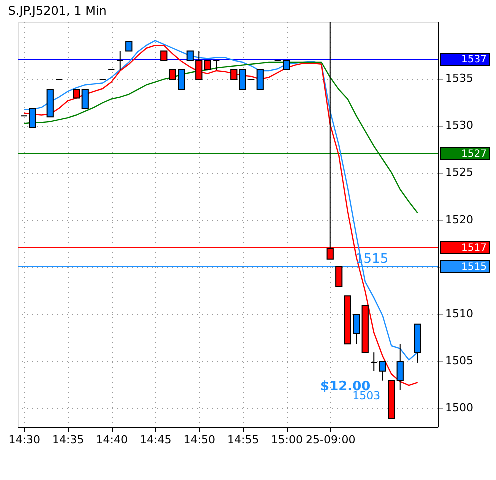  What do you see at coordinates (24, 440) in the screenshot?
I see `x-tick-label: 14:30` at bounding box center [24, 440].